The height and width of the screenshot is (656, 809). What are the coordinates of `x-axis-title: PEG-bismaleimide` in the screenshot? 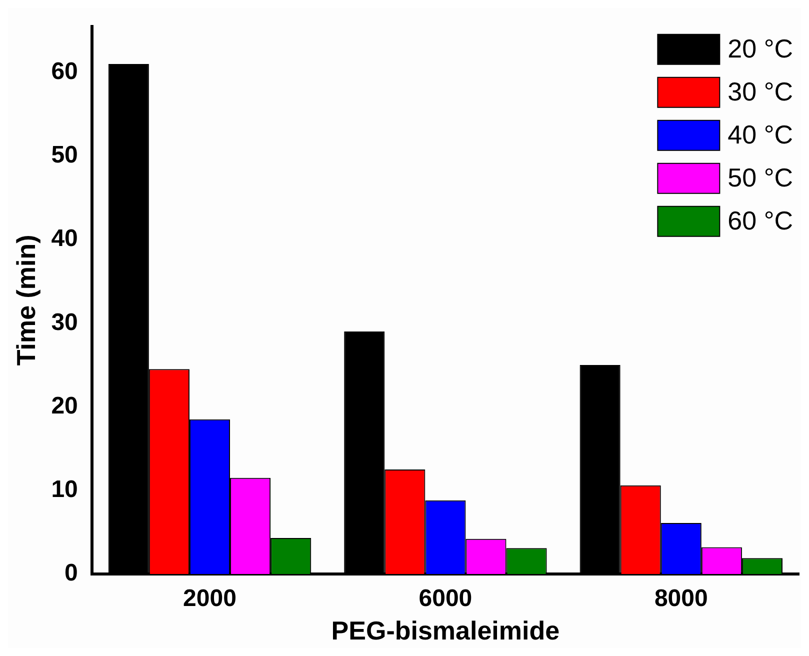 It's located at (445, 631).